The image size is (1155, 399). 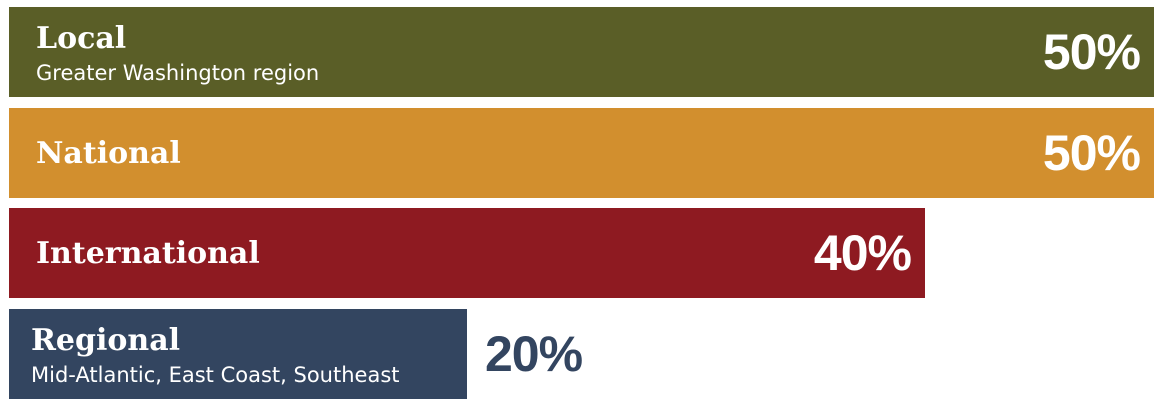 I want to click on value-label-local: 50%, so click(x=1091, y=52).